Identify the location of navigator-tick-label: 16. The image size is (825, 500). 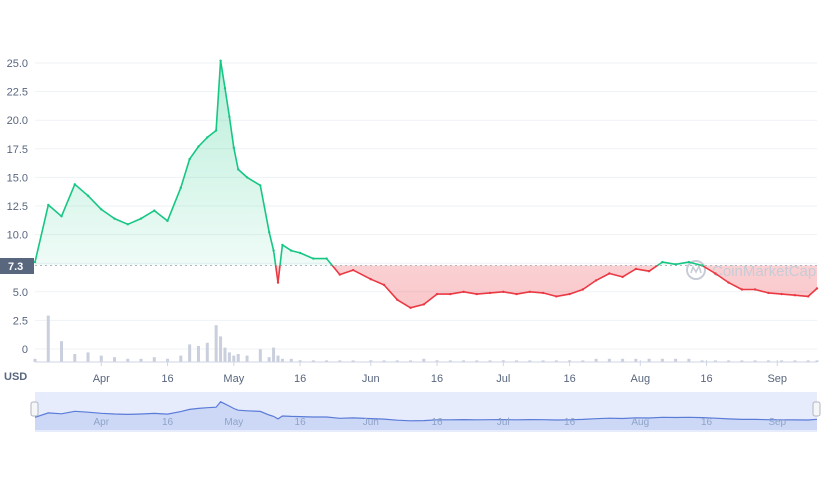
(168, 422).